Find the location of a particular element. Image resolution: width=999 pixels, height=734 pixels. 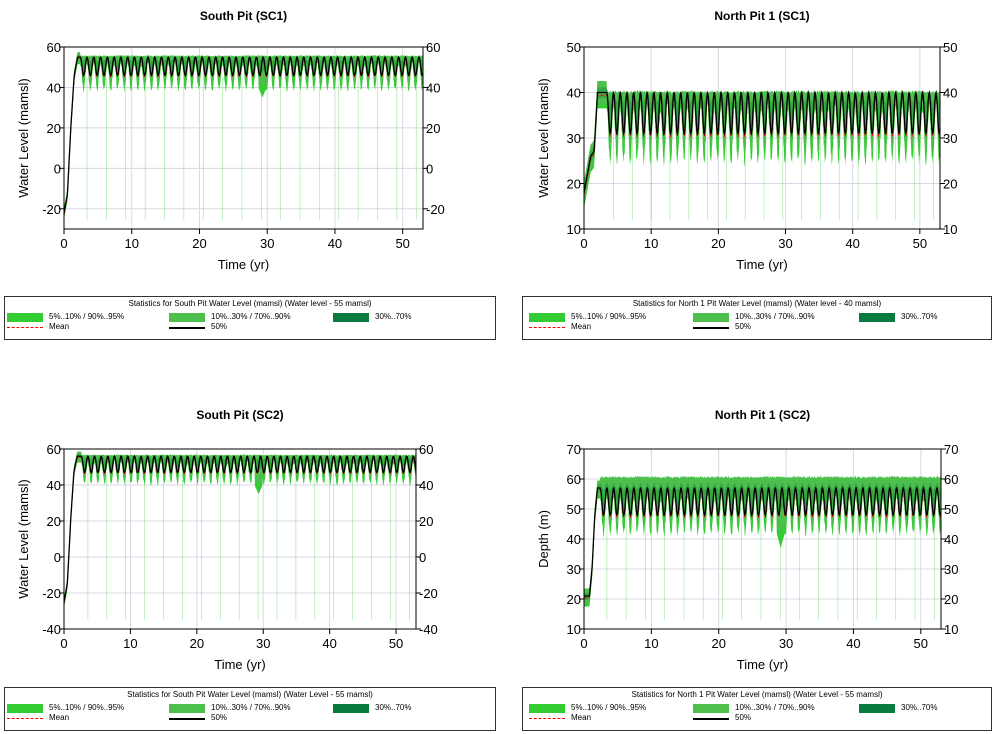

y-tick-label: 30 is located at coordinates (574, 569).